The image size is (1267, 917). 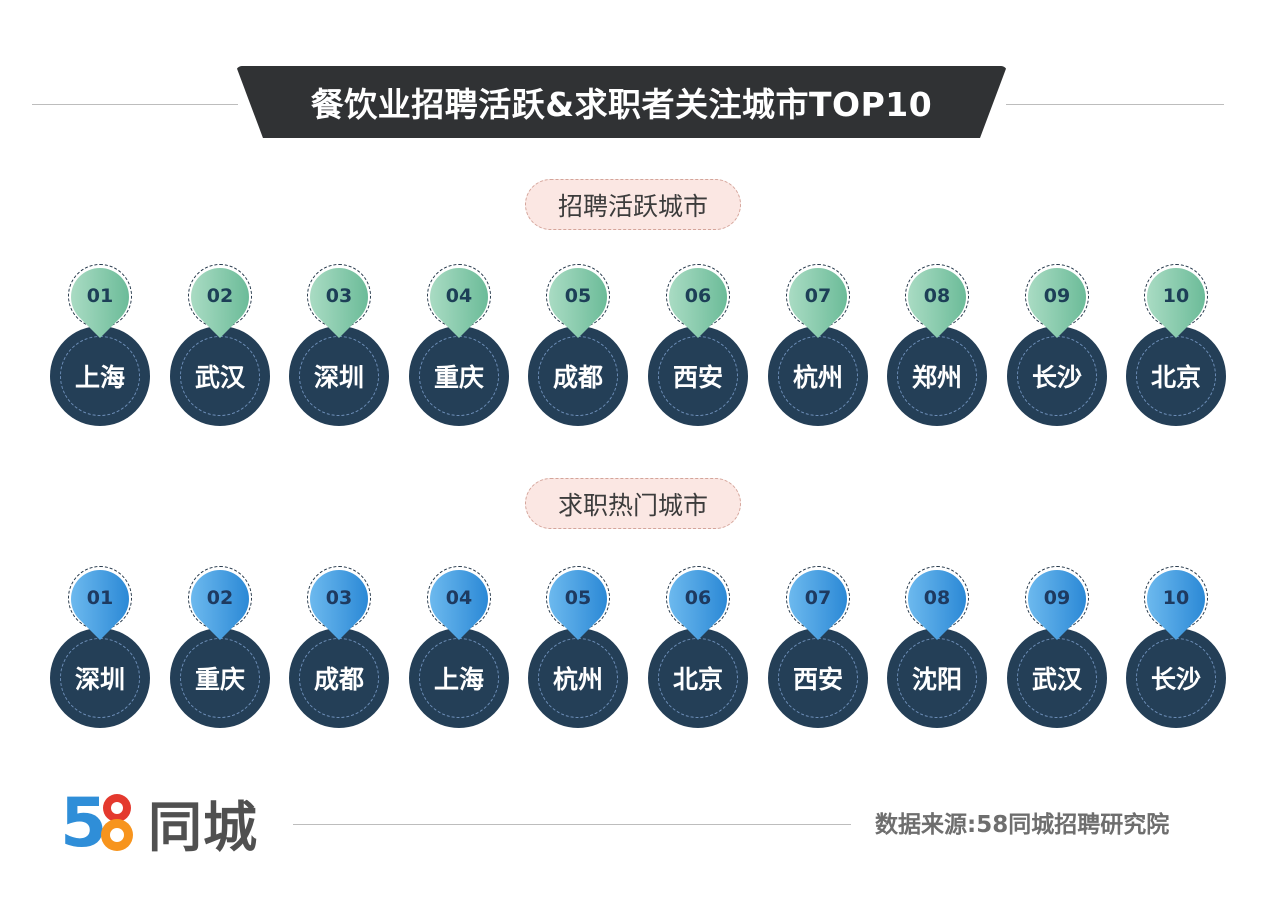 I want to click on city-marker: 08 沈阳, so click(x=937, y=644).